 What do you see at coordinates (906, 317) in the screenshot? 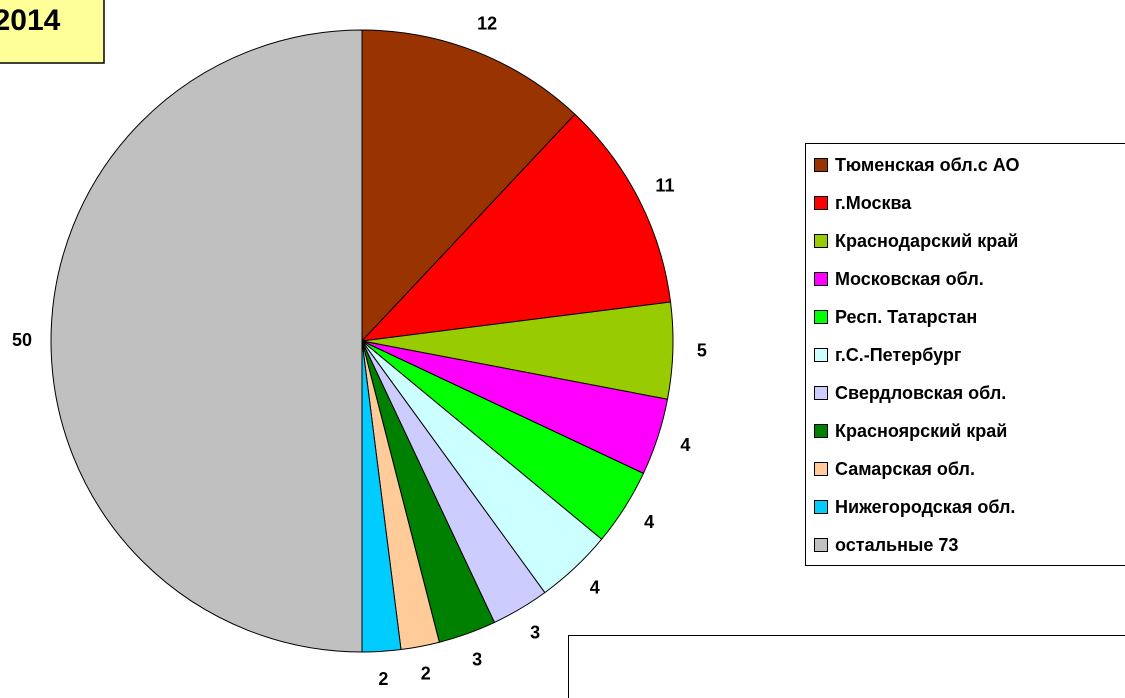
I see `legend-label: Респ. Татарстан` at bounding box center [906, 317].